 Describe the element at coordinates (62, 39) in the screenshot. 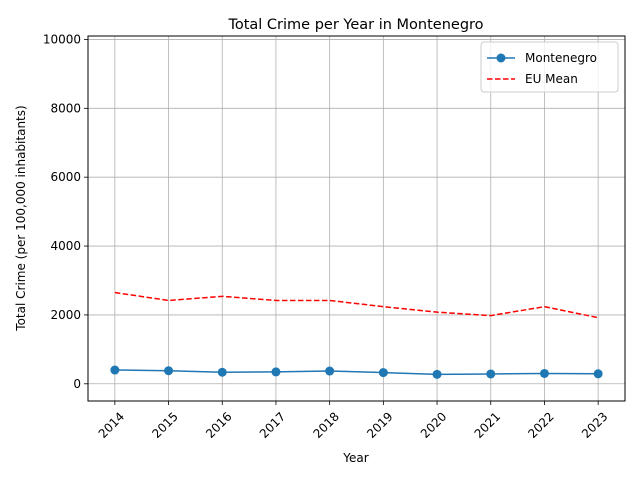

I see `y-tick-label: 10000` at that location.